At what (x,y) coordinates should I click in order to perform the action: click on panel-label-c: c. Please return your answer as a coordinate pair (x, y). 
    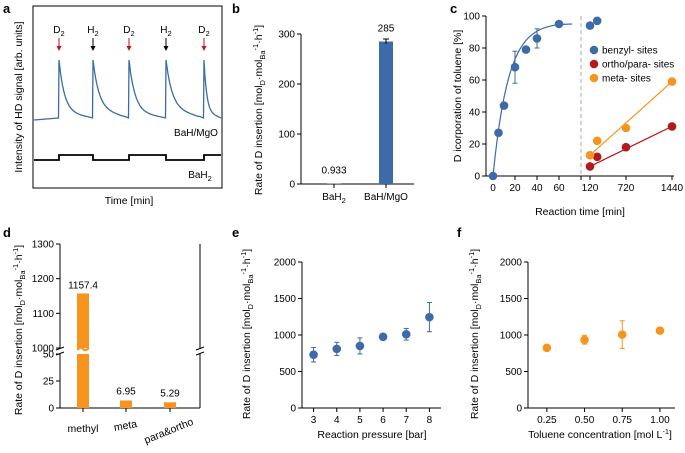
    Looking at the image, I should click on (453, 8).